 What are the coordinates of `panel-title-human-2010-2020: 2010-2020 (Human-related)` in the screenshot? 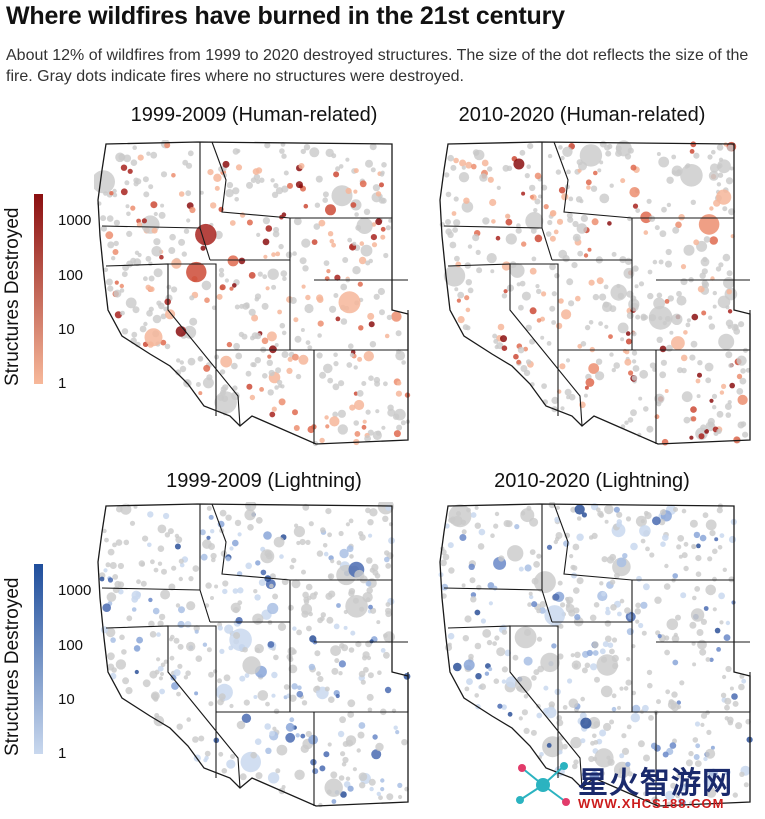 It's located at (582, 115).